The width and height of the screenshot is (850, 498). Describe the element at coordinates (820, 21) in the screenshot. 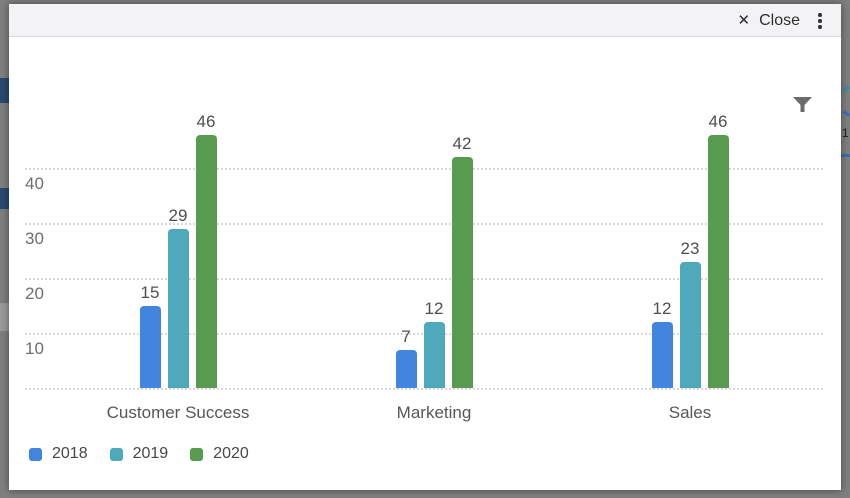

I see `kebab-menu-icon` at that location.